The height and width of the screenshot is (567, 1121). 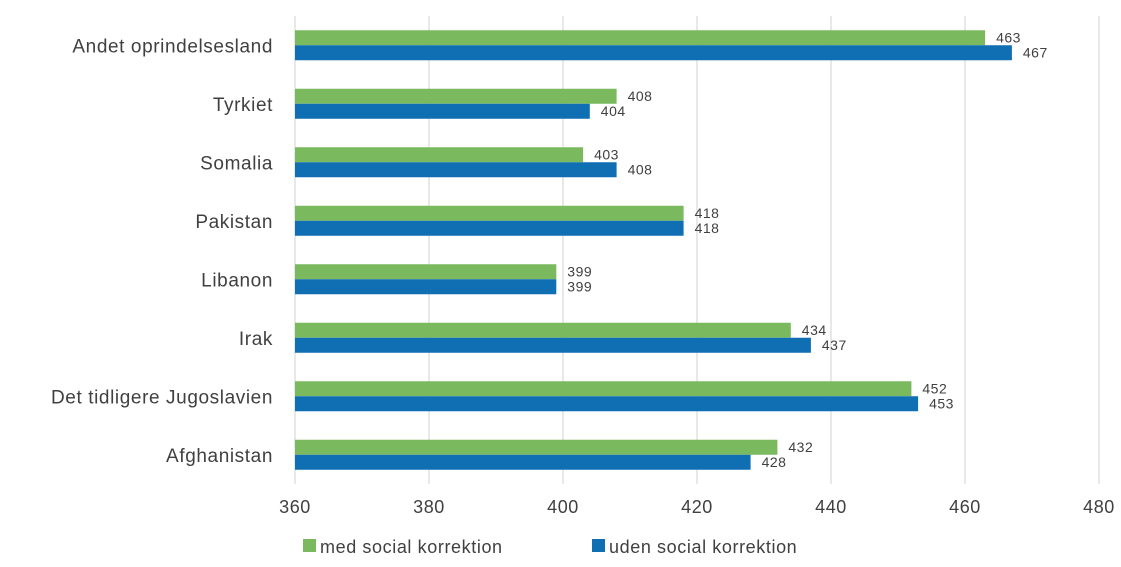 I want to click on data-label: 453, so click(x=941, y=403).